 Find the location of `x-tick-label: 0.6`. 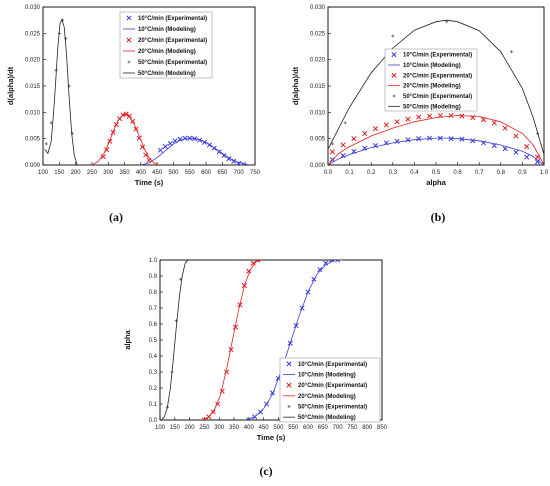

x-tick-label: 0.6 is located at coordinates (457, 173).